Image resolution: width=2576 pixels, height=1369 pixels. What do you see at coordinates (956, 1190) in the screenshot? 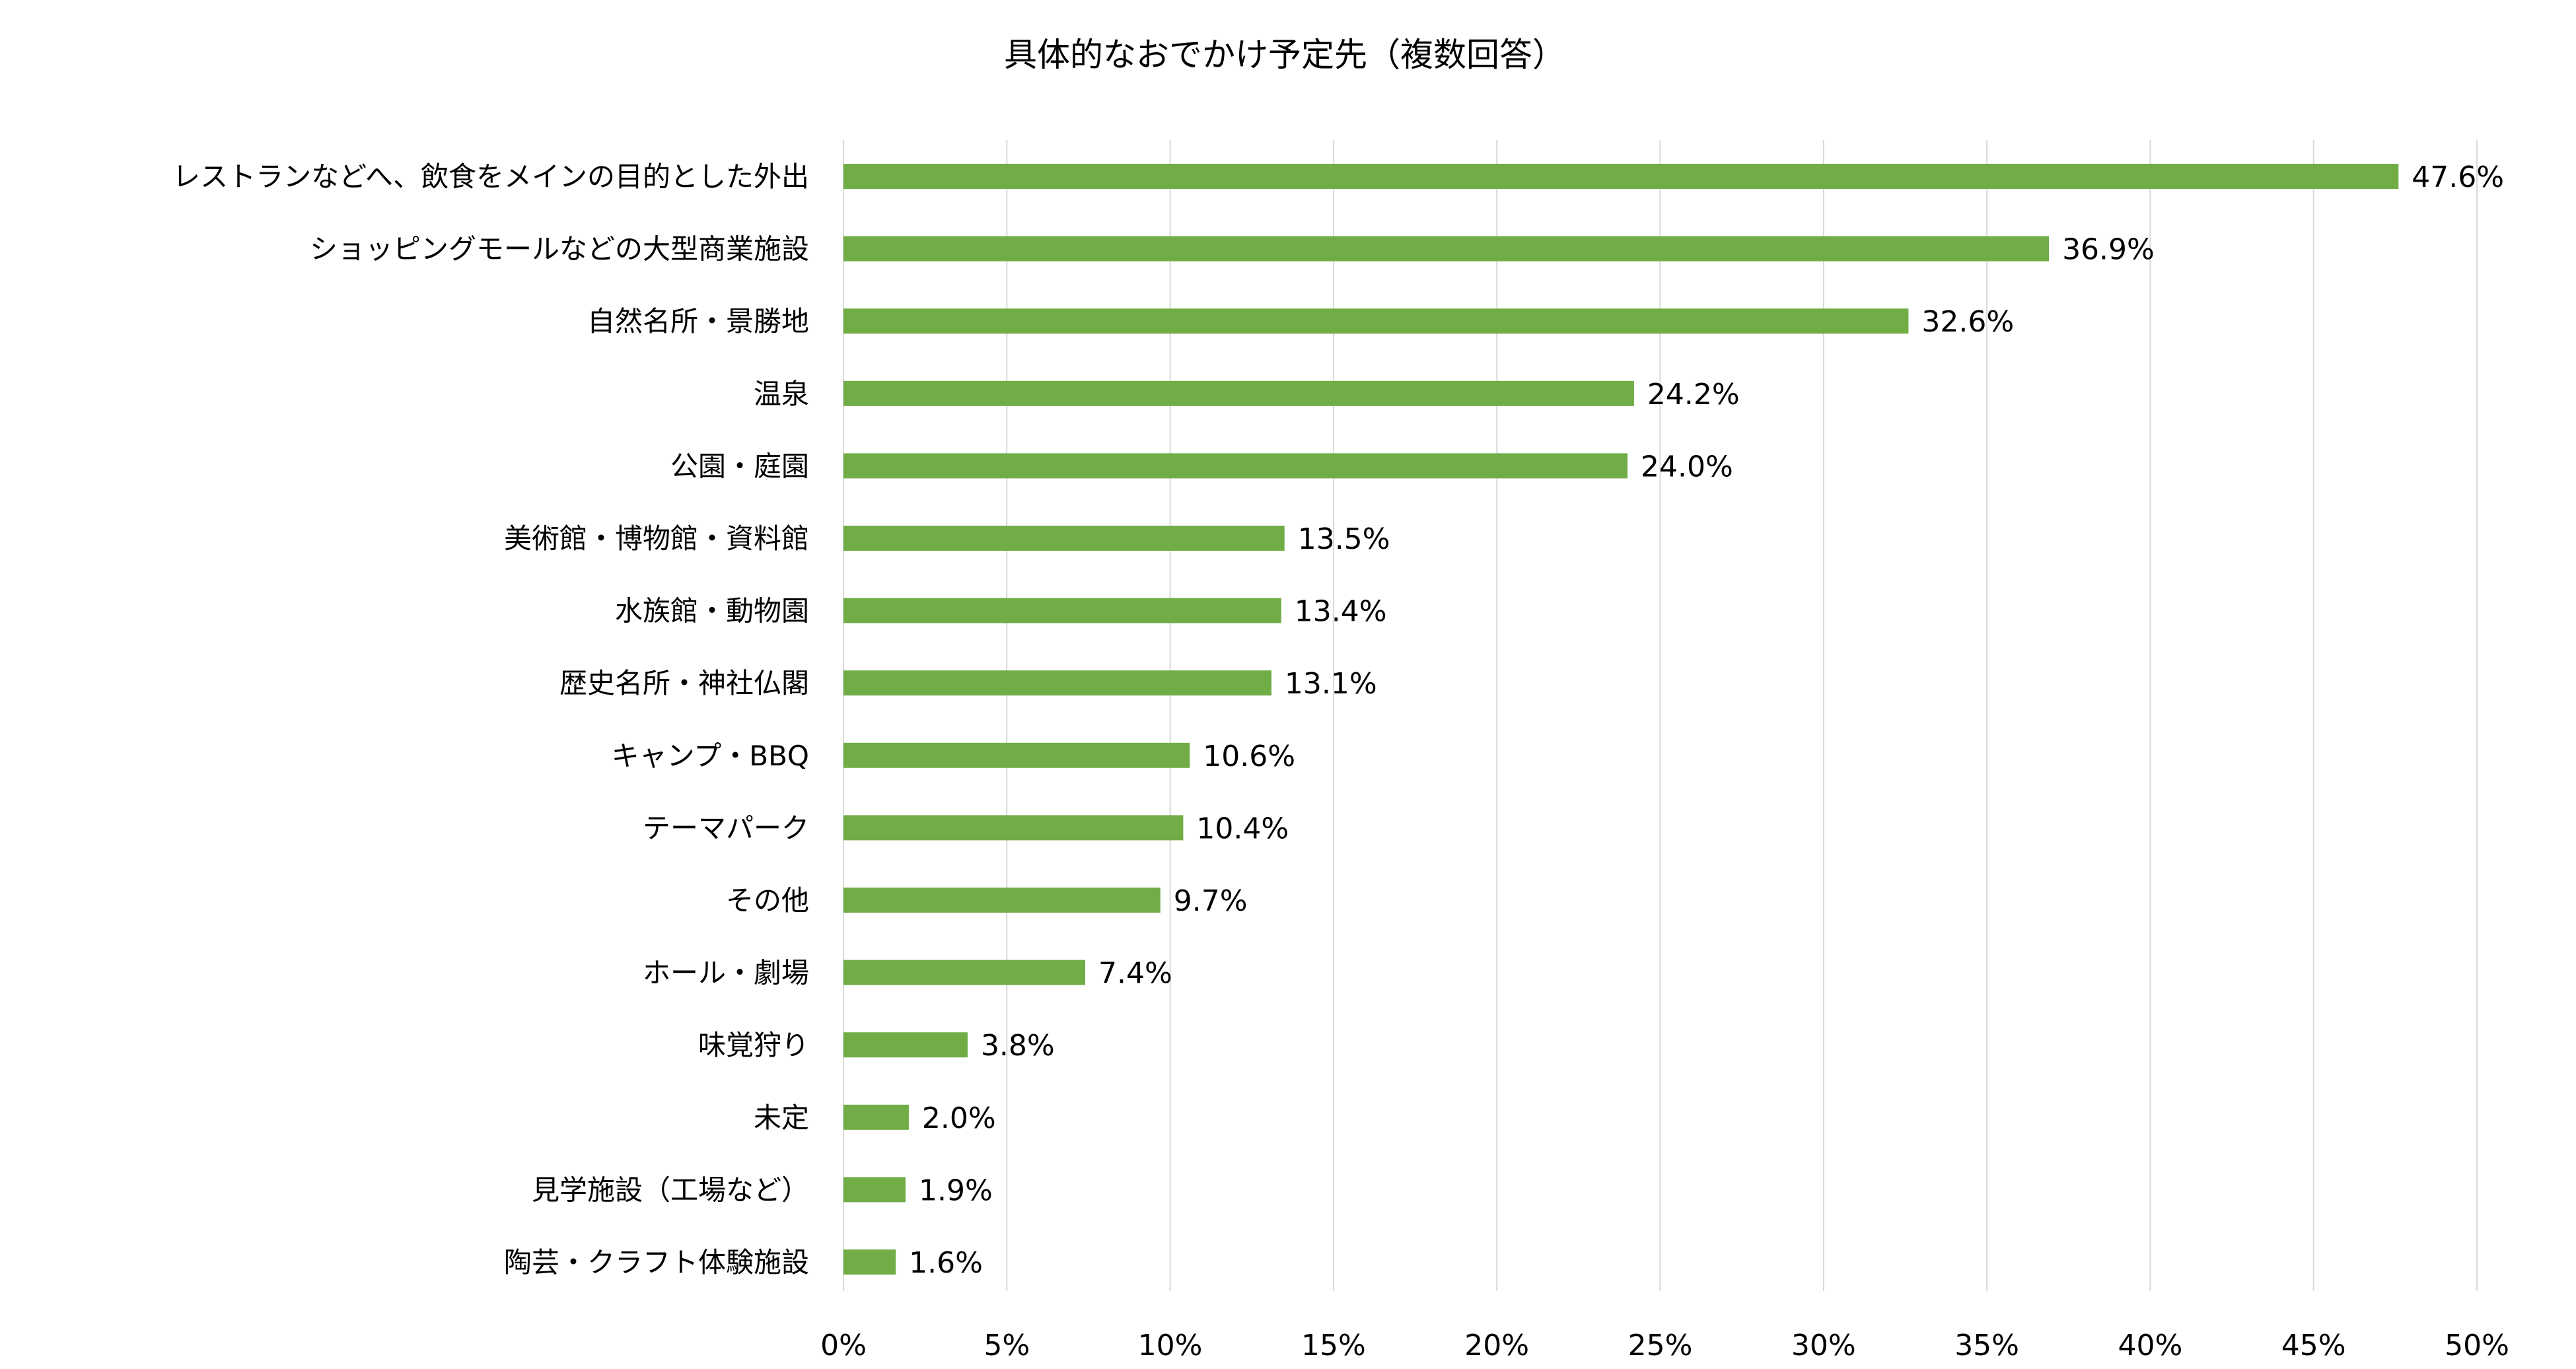
I see `value-label: 1.9%` at bounding box center [956, 1190].